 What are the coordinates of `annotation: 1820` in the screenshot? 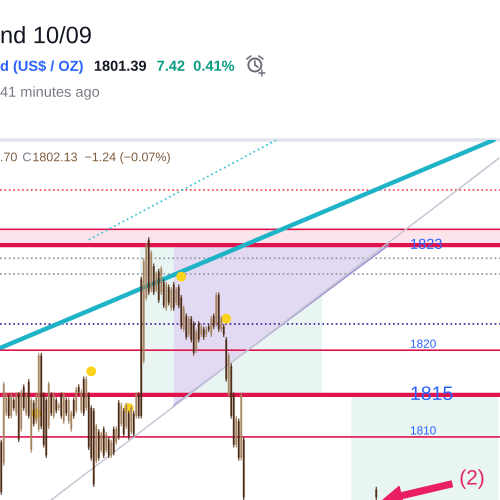 It's located at (423, 344).